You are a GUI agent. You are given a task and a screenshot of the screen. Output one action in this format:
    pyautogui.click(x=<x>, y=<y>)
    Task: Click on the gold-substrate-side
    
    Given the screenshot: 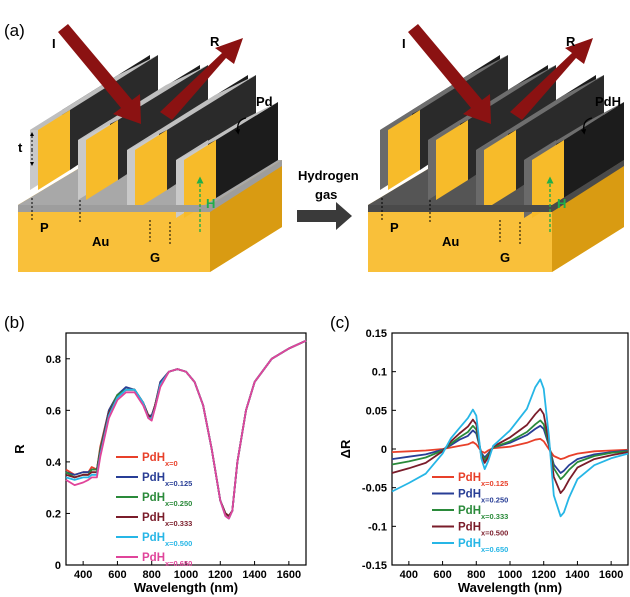 What is the action you would take?
    pyautogui.click(x=246, y=216)
    